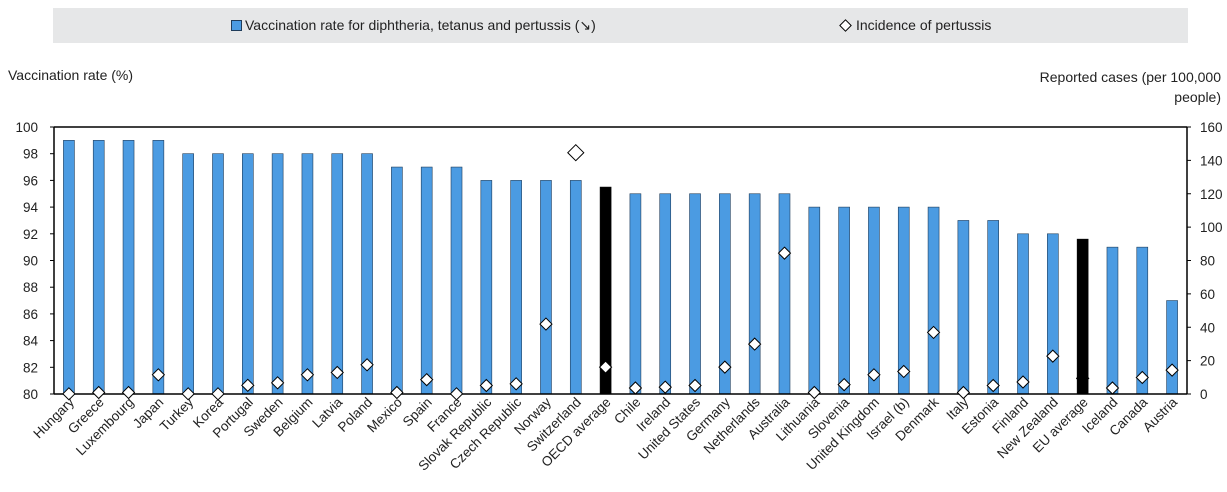 This screenshot has height=492, width=1227. Describe the element at coordinates (1207, 261) in the screenshot. I see `right-tick-label: 80` at that location.